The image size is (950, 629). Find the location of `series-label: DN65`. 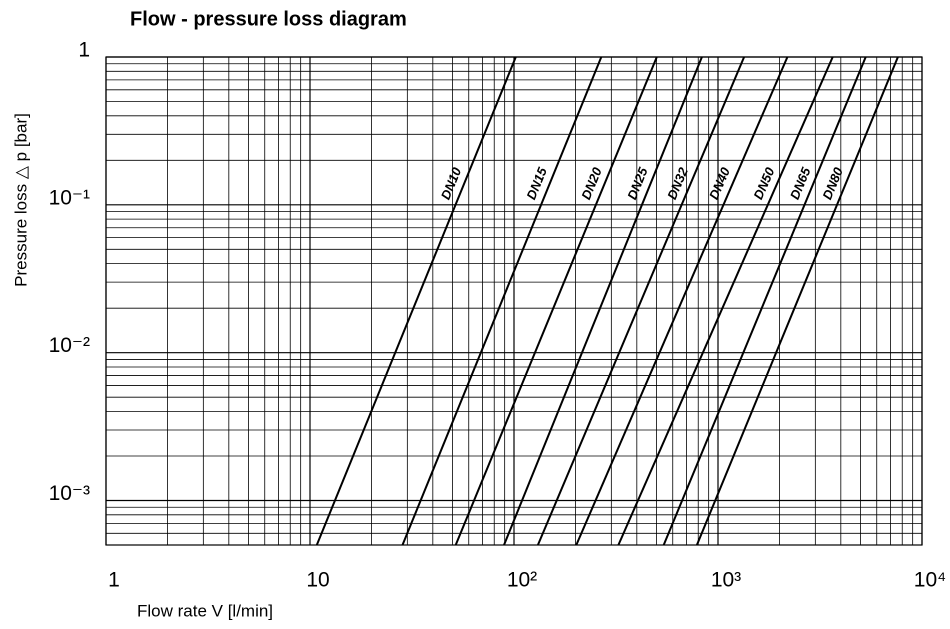

series-label: DN65 is located at coordinates (800, 183).